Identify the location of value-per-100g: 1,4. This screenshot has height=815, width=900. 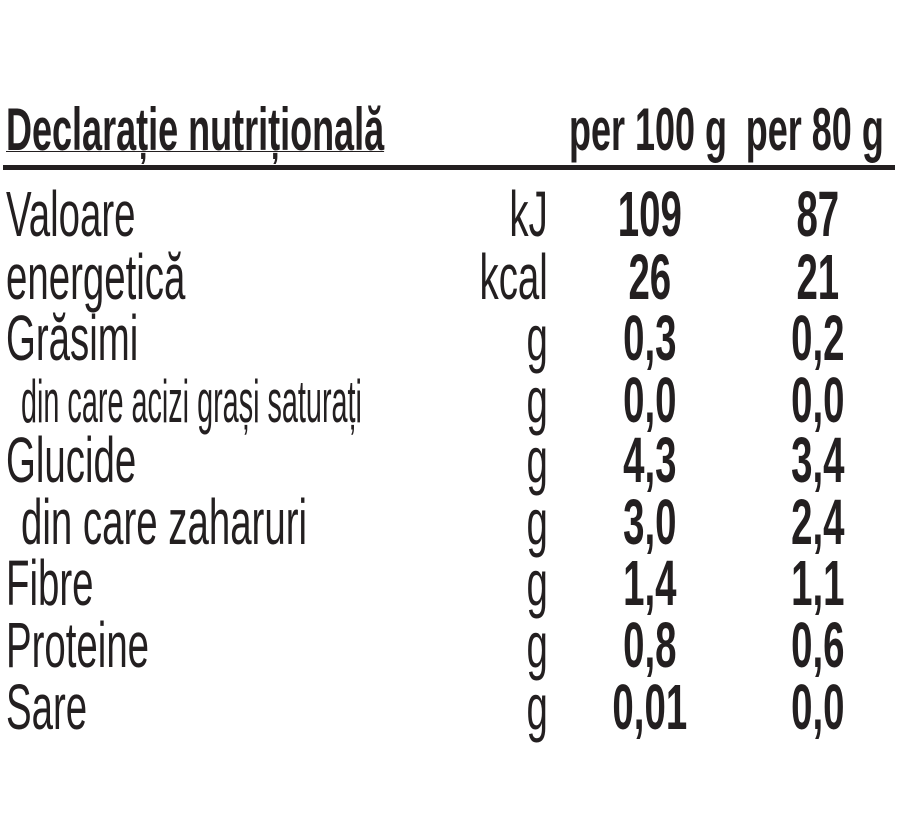
(650, 583).